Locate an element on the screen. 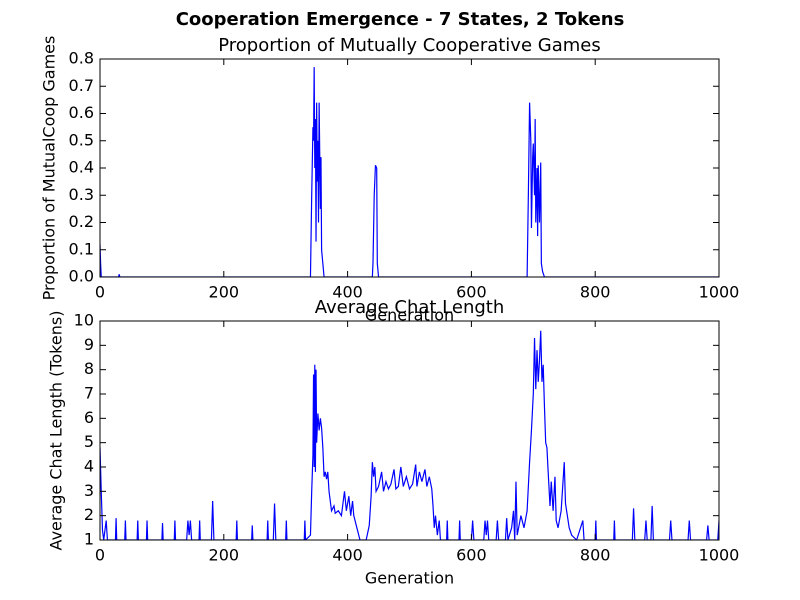 The height and width of the screenshot is (600, 800). axes-title: Average Chat Length is located at coordinates (410, 307).